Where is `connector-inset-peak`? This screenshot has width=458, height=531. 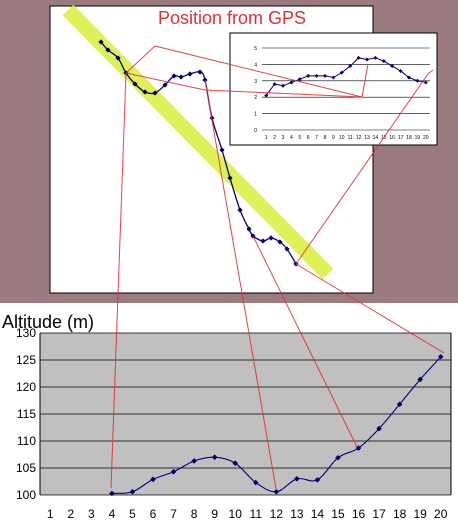
connector-inset-peak is located at coordinates (365, 80).